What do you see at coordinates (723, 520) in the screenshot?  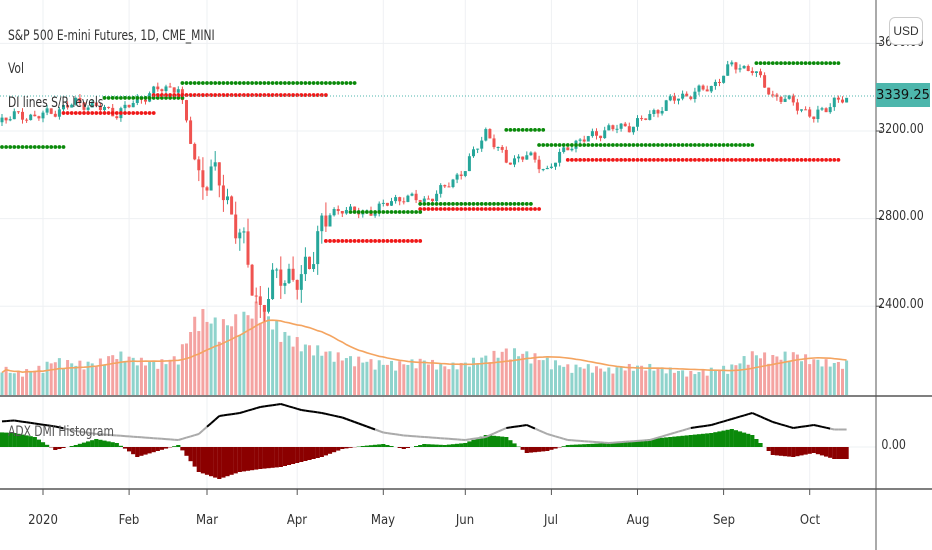 I see `time-label: Sep` at bounding box center [723, 520].